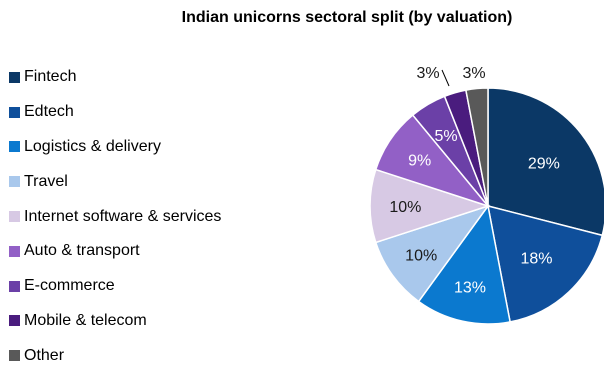 This screenshot has width=604, height=373. What do you see at coordinates (69, 286) in the screenshot?
I see `legend-label: E-commerce` at bounding box center [69, 286].